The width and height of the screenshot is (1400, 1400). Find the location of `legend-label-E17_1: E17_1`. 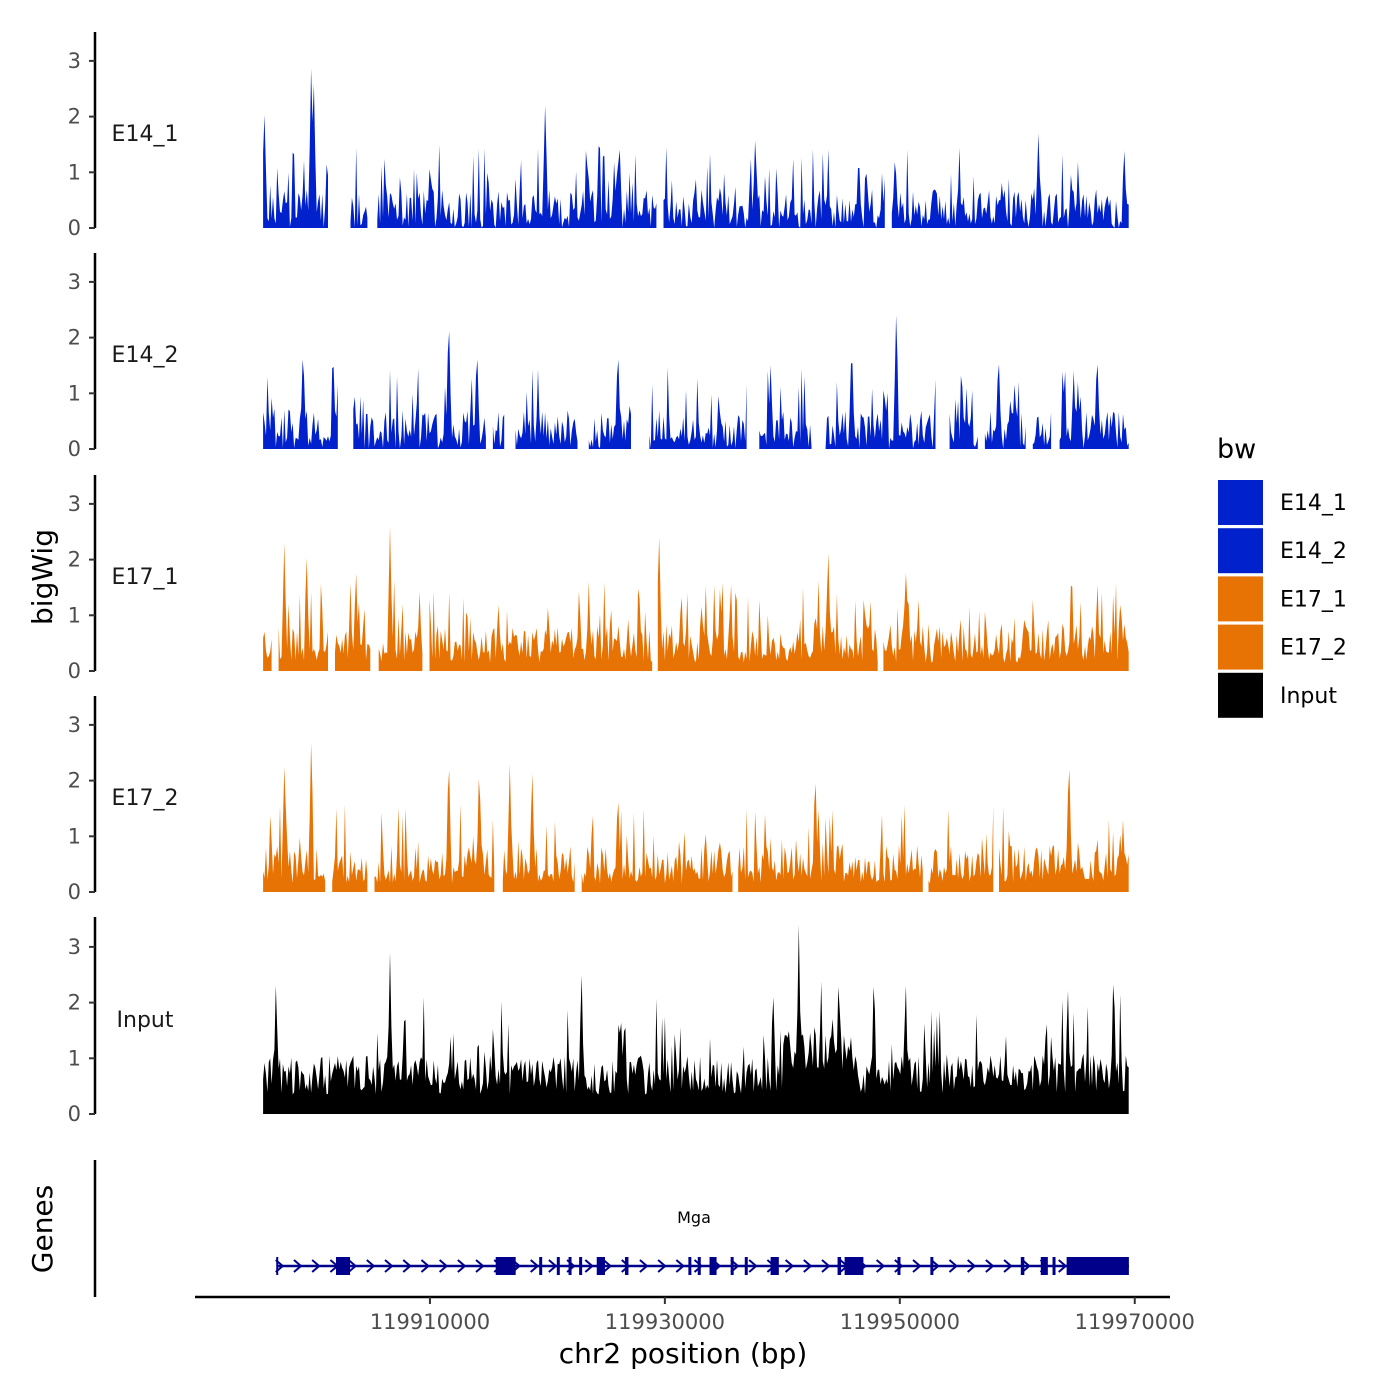

legend-label-E17_1: E17_1 is located at coordinates (1313, 599).